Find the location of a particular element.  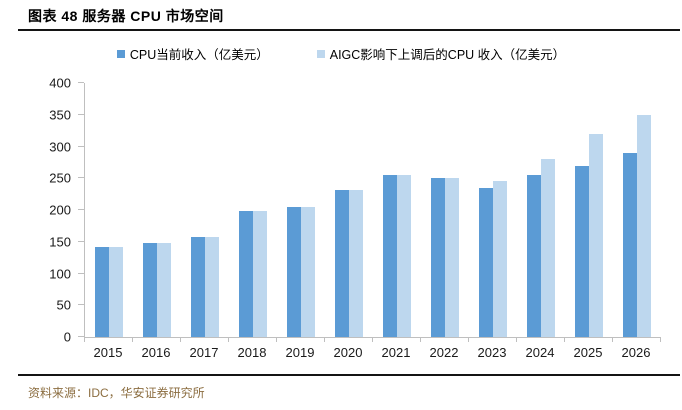

bar-series2-2026 is located at coordinates (644, 225).